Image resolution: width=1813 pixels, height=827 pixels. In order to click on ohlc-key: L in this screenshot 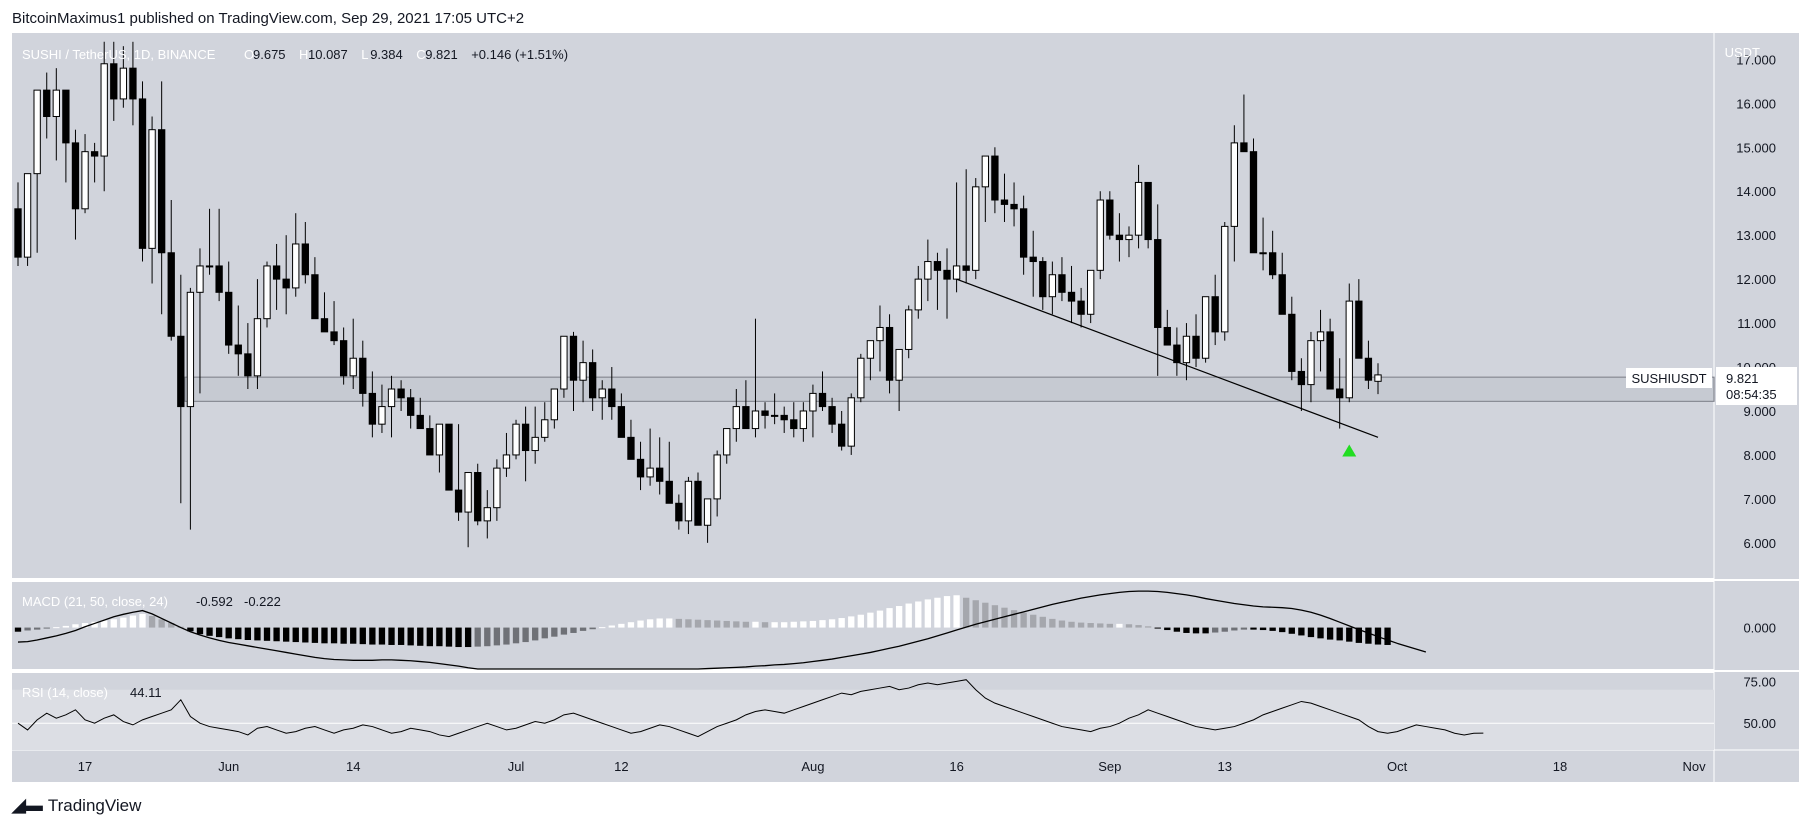, I will do `click(364, 54)`.